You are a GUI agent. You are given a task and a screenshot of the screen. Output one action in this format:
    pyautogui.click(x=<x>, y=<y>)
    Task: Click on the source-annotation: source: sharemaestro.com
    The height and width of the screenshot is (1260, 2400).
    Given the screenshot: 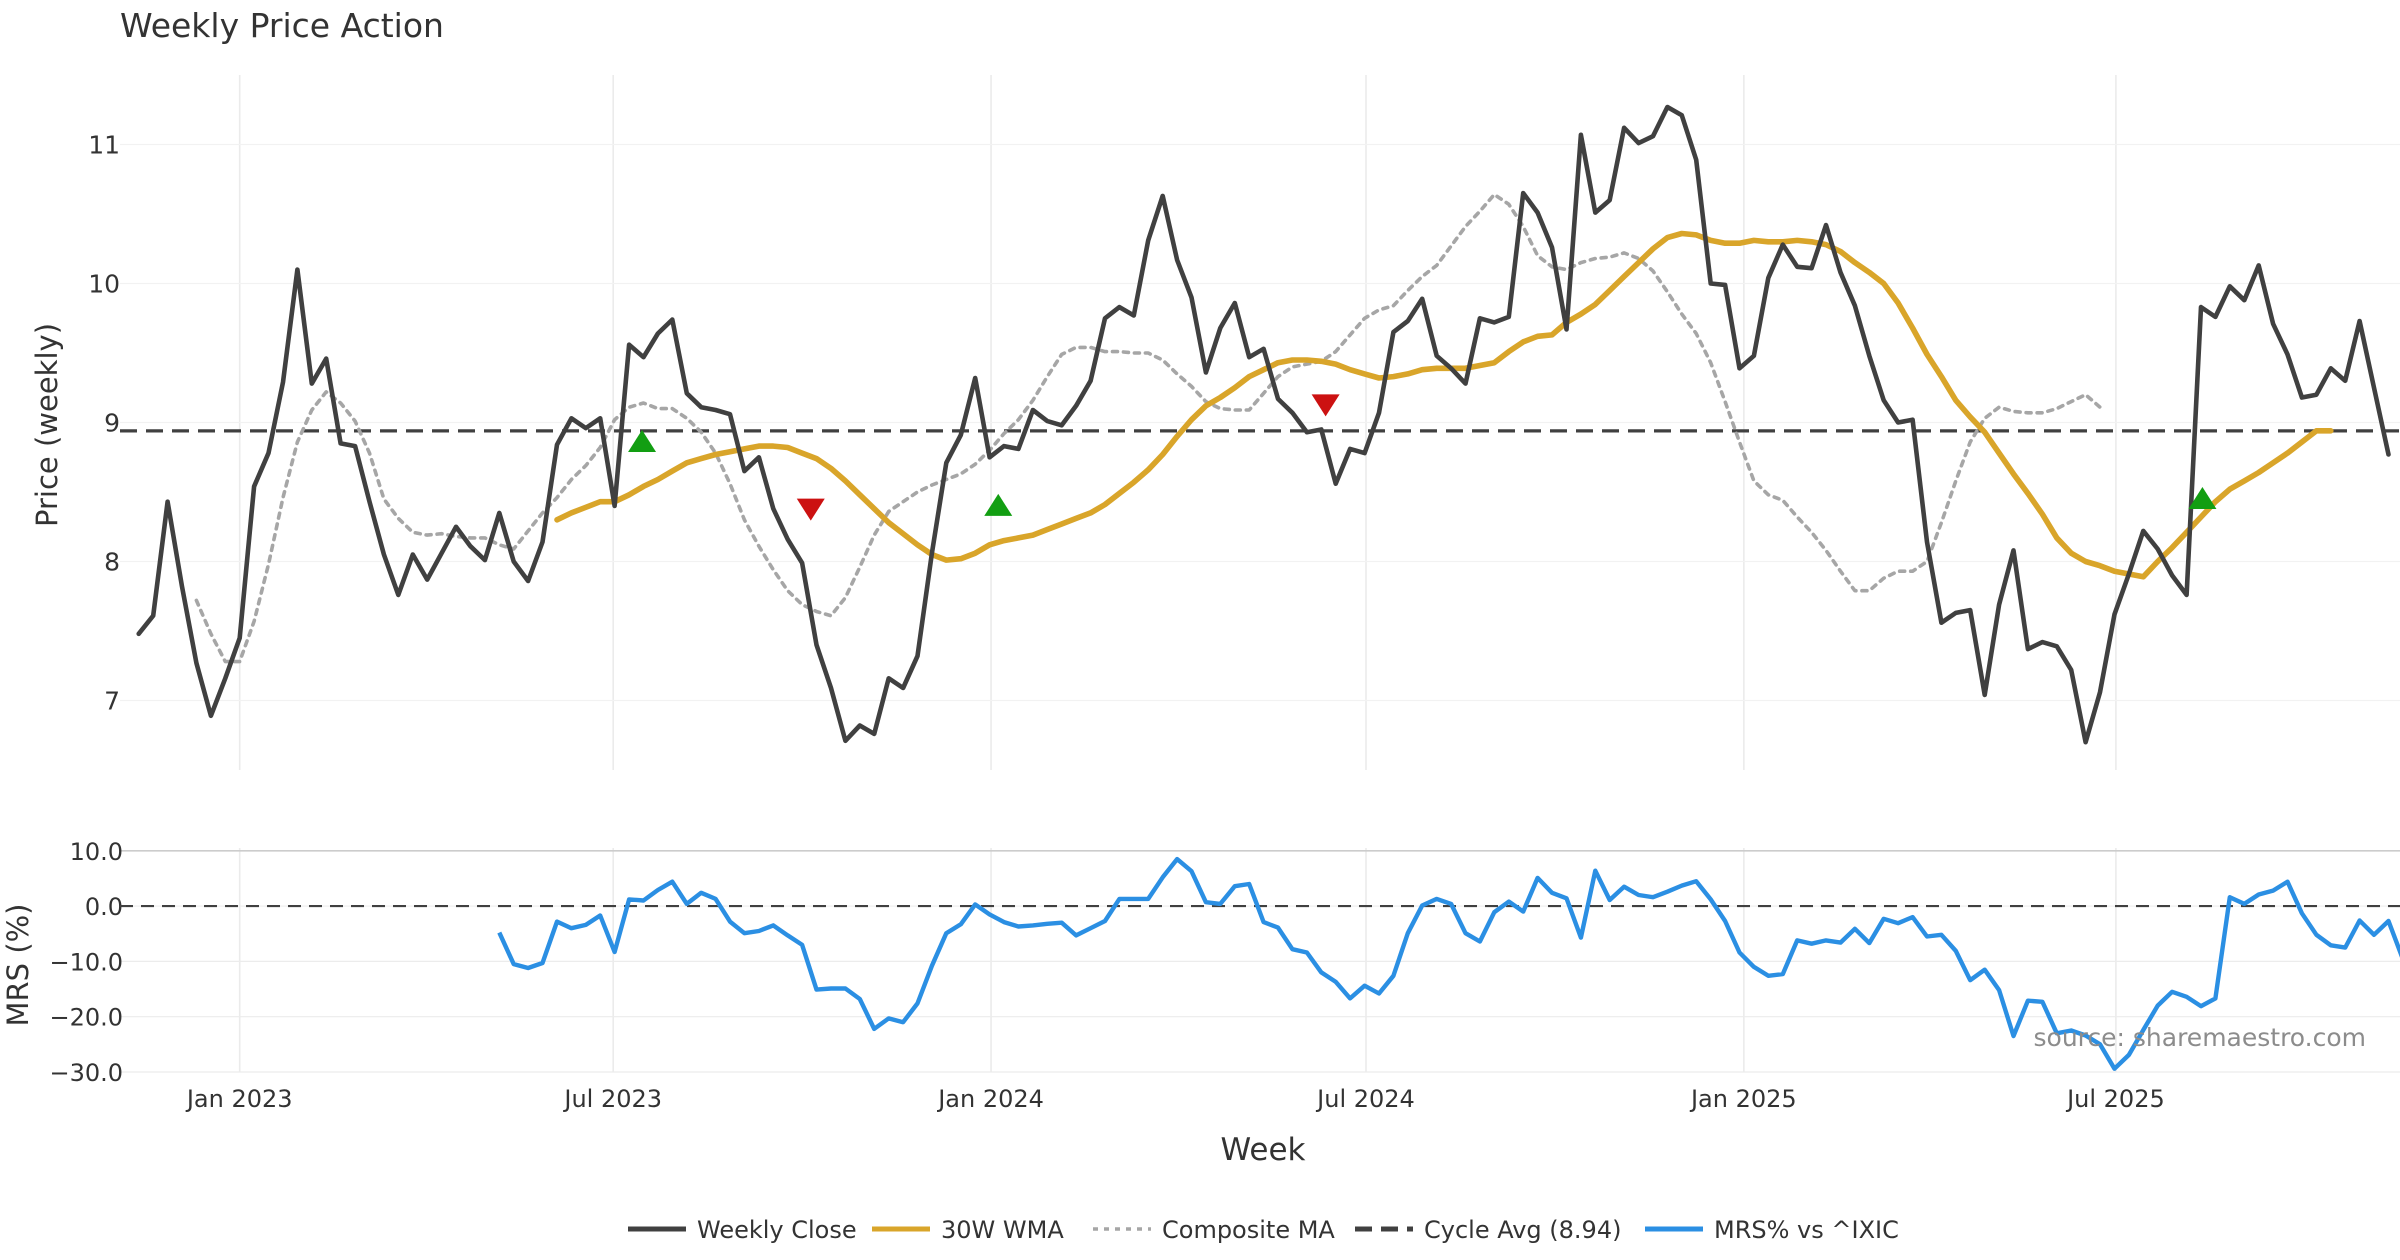 What is the action you would take?
    pyautogui.click(x=2200, y=1037)
    